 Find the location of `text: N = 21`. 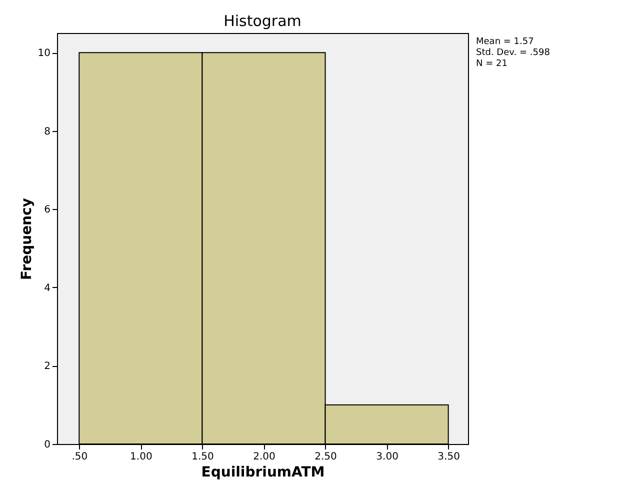

text: N = 21 is located at coordinates (492, 64).